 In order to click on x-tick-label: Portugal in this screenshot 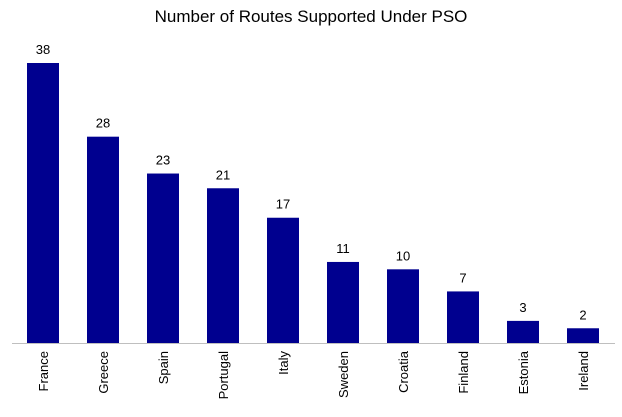, I will do `click(223, 375)`.